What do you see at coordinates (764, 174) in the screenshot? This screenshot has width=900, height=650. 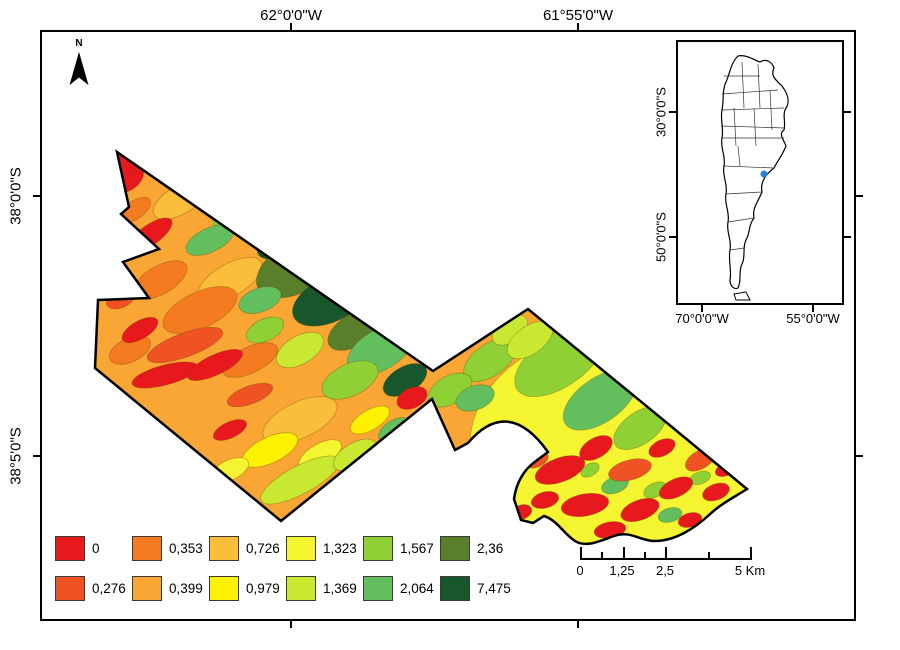 I see `study-location-marker` at bounding box center [764, 174].